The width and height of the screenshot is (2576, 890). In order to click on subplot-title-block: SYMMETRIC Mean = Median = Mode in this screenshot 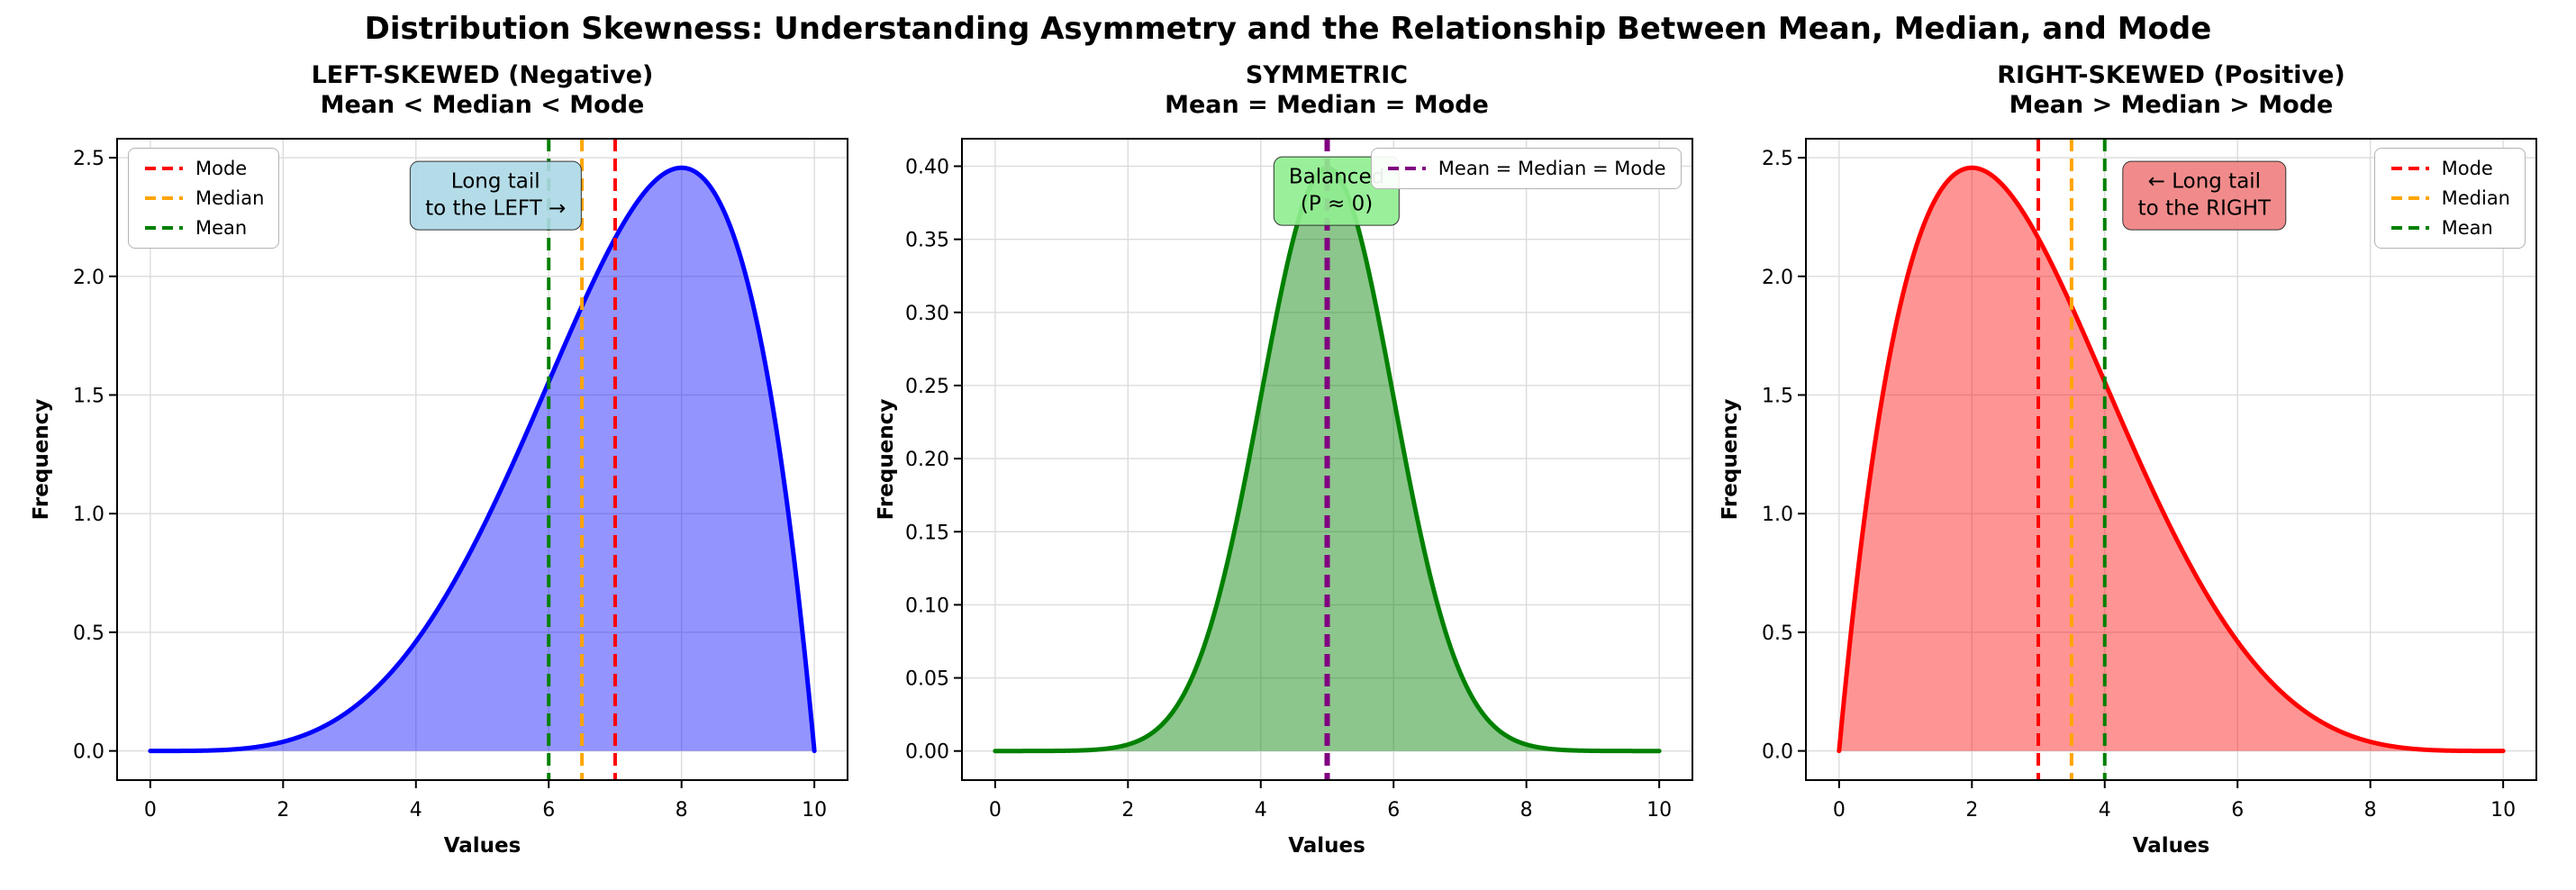, I will do `click(1288, 91)`.